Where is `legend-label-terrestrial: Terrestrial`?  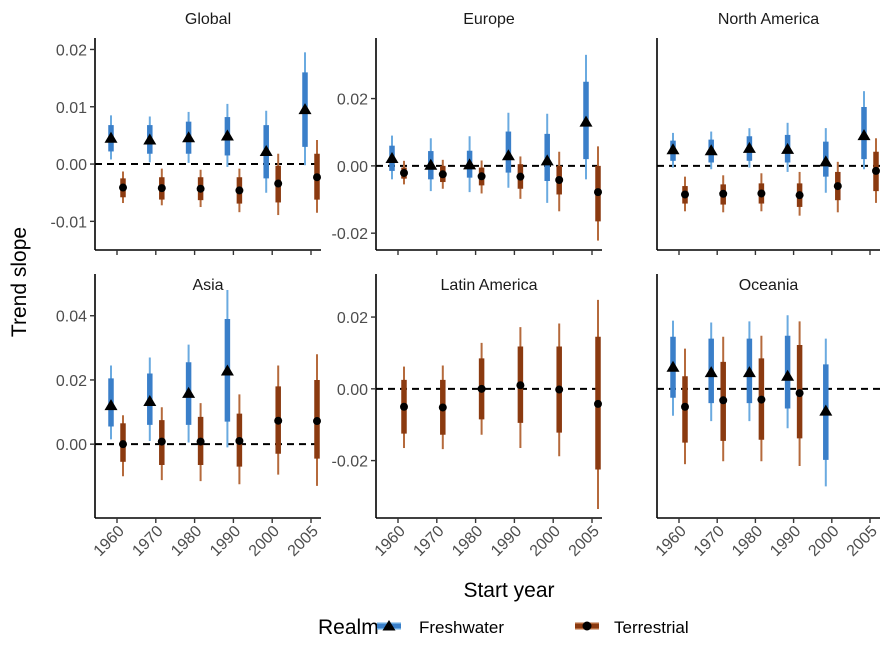 legend-label-terrestrial: Terrestrial is located at coordinates (651, 627).